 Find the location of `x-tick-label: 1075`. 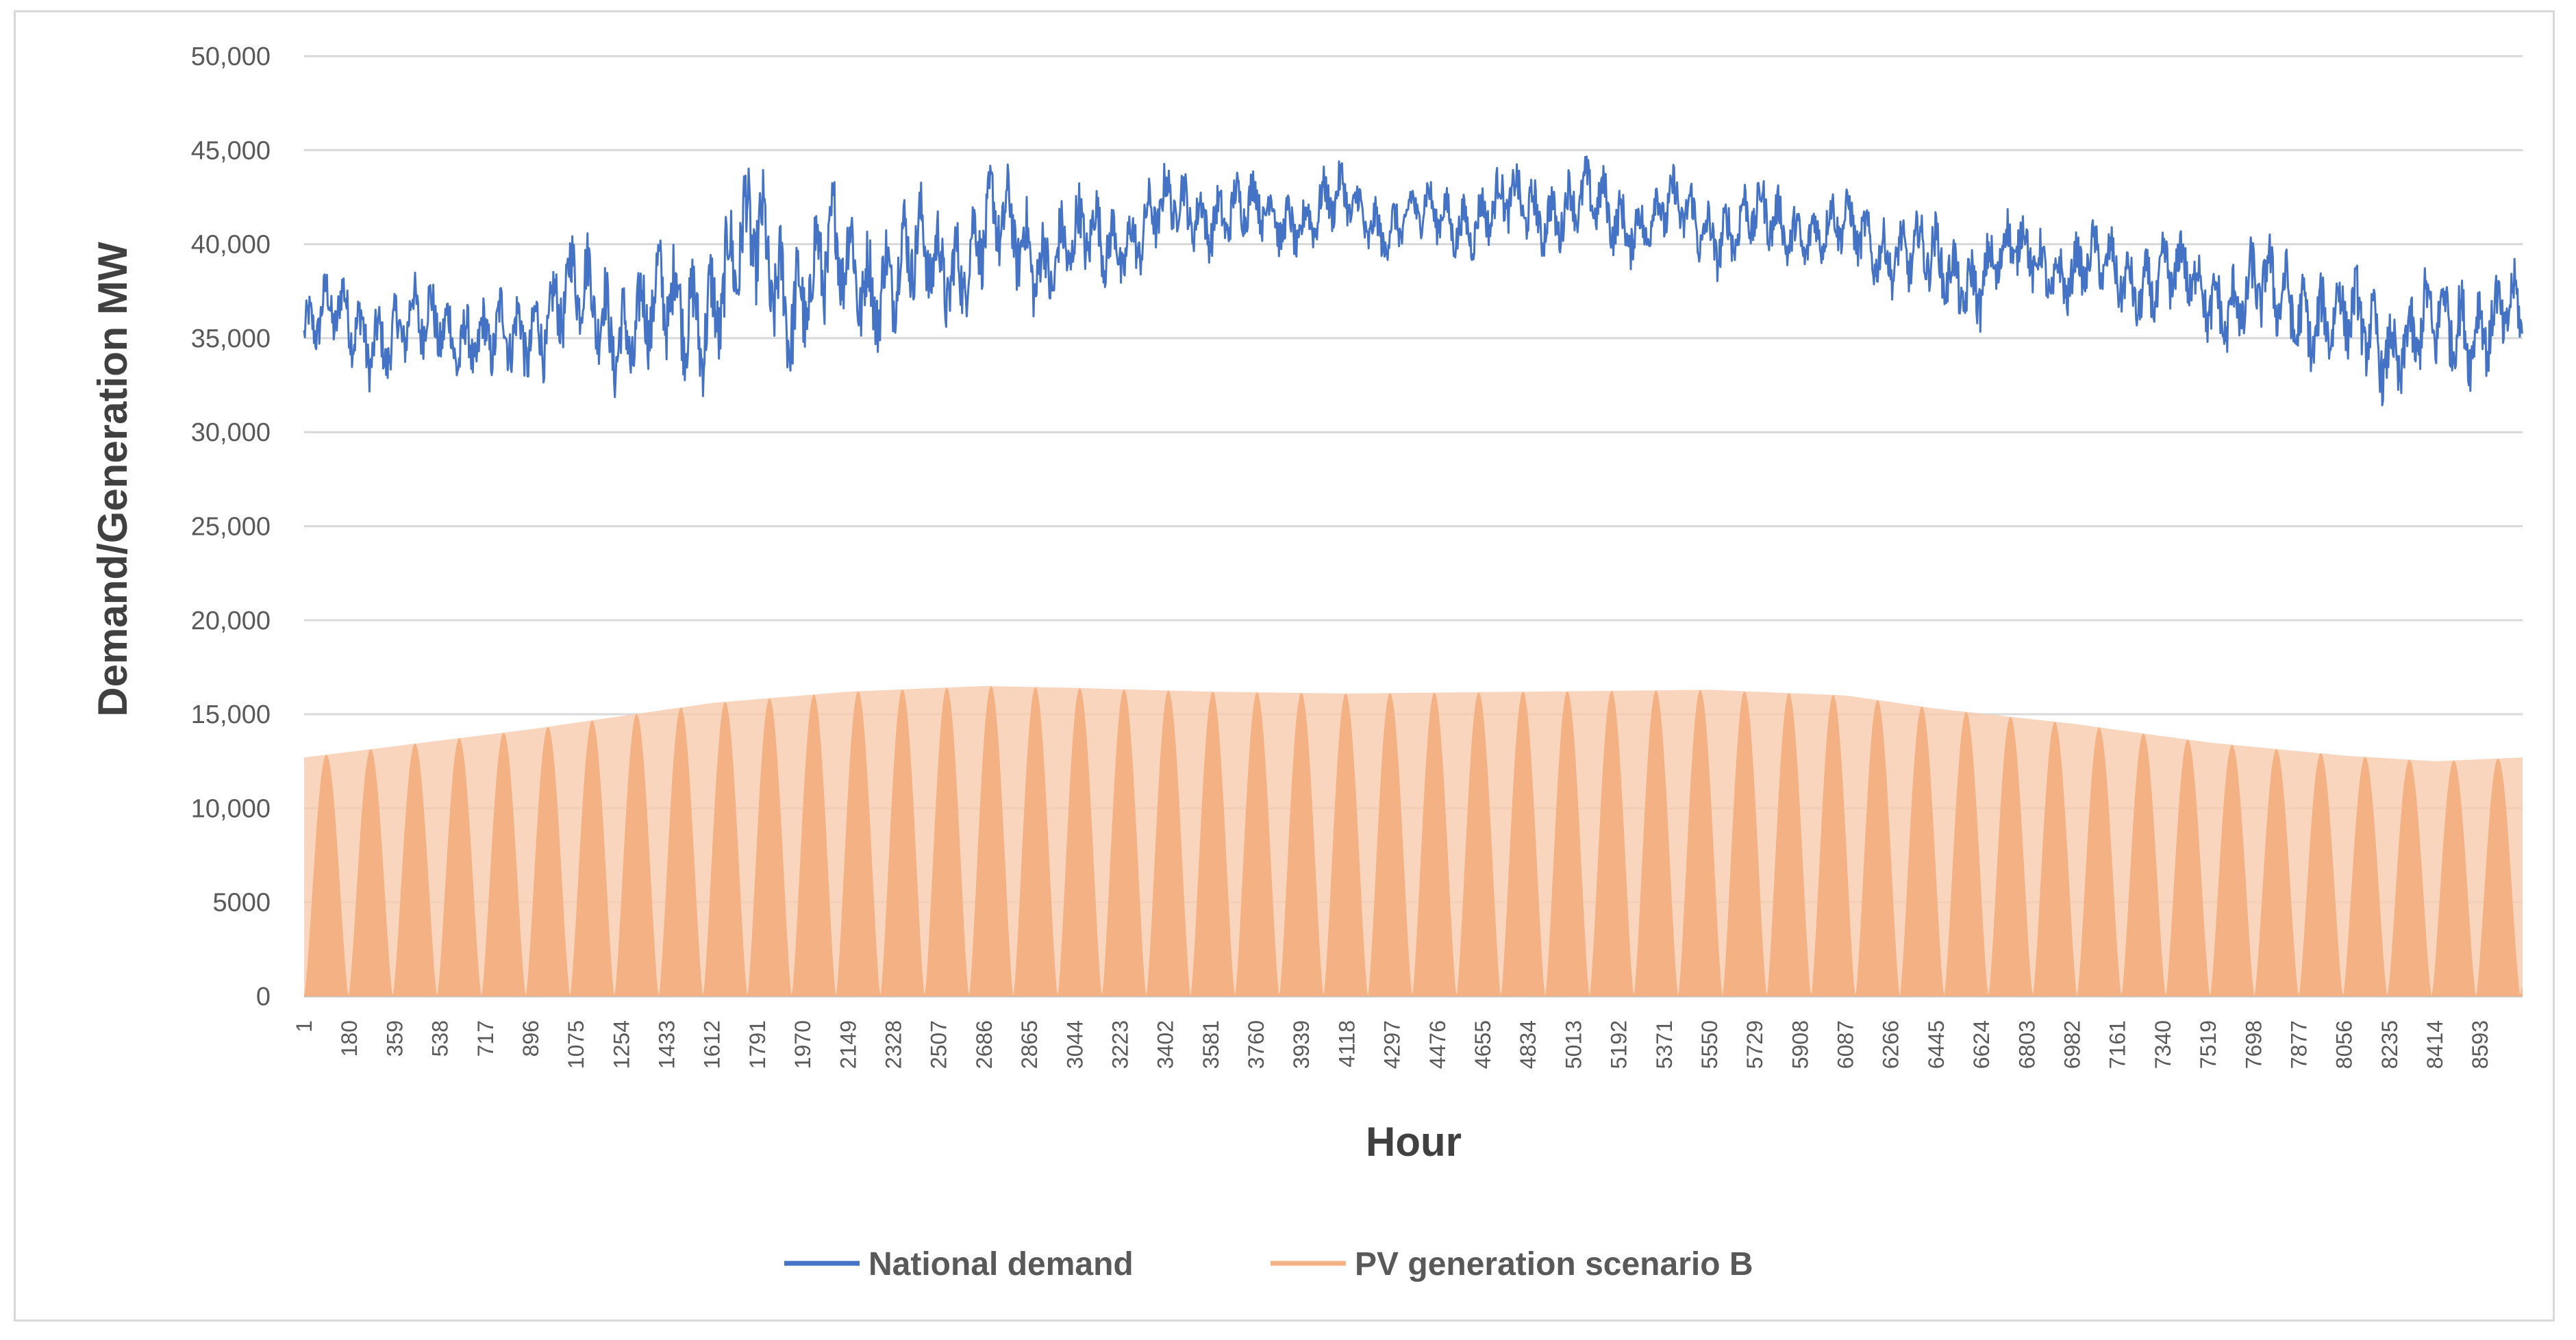

x-tick-label: 1075 is located at coordinates (576, 1045).